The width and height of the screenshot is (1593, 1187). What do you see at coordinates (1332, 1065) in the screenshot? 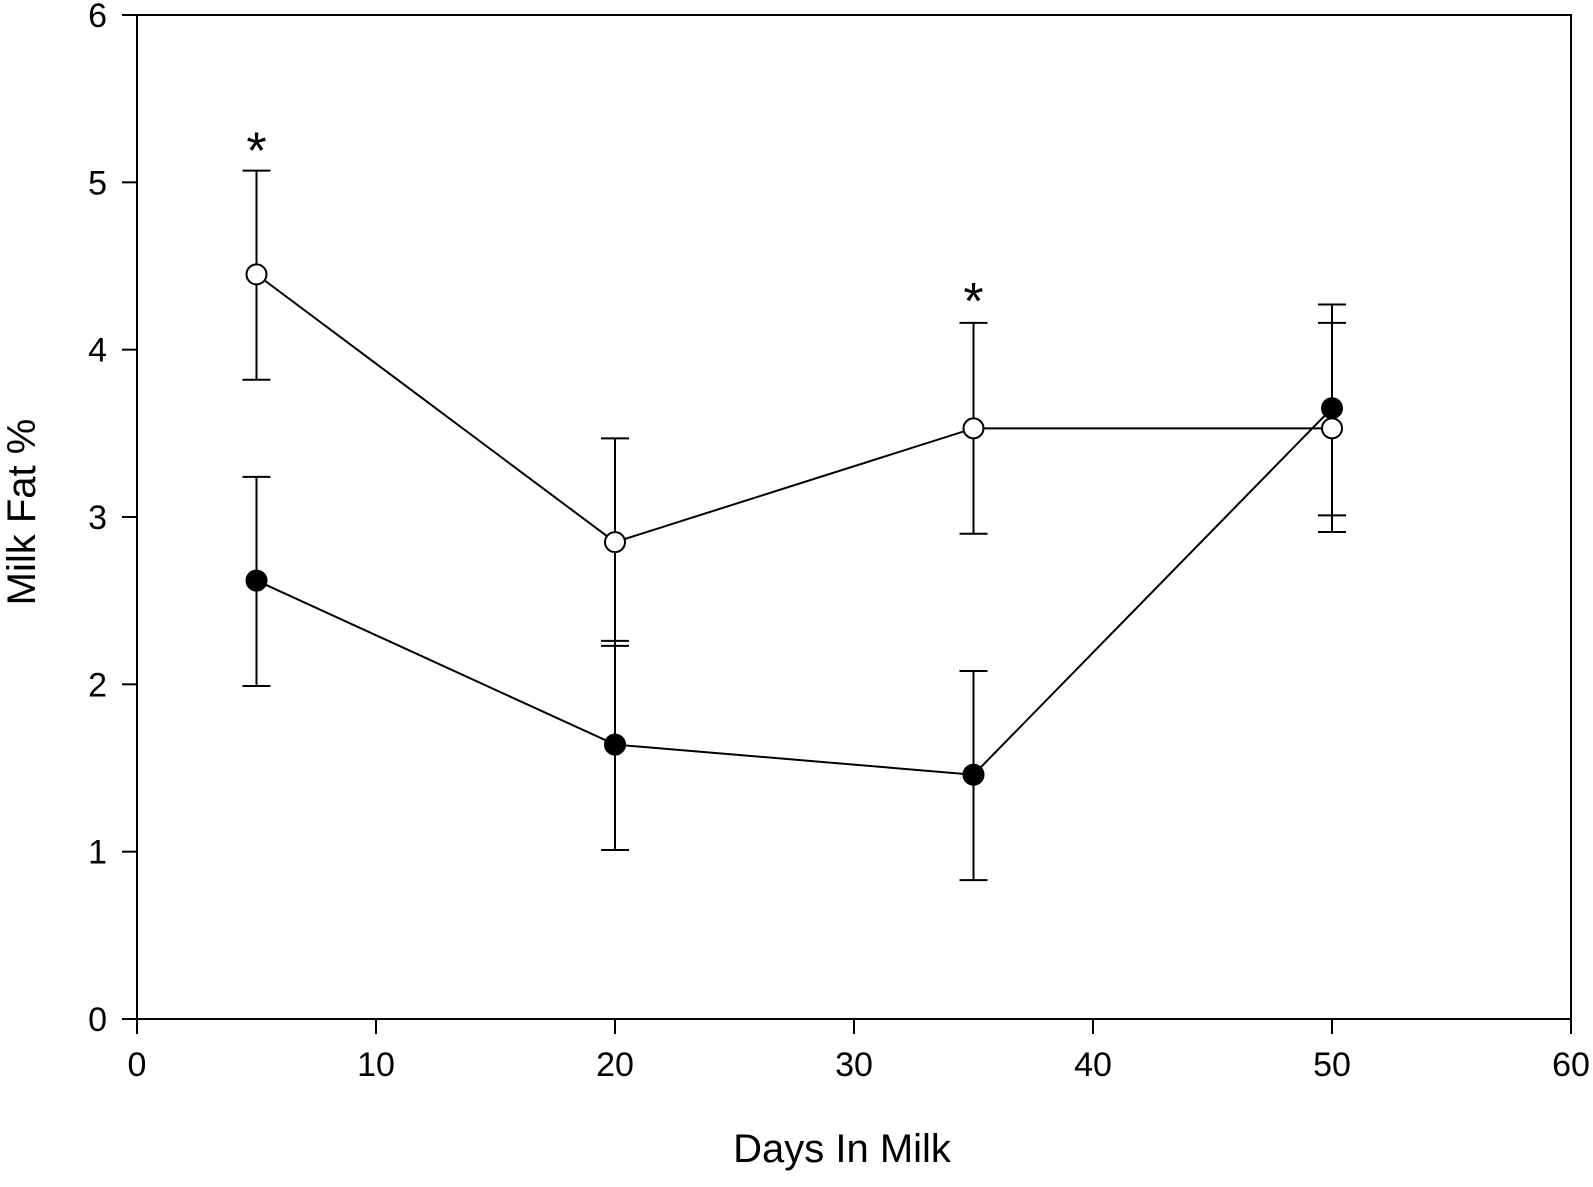
I see `x-tick-label: 50` at bounding box center [1332, 1065].